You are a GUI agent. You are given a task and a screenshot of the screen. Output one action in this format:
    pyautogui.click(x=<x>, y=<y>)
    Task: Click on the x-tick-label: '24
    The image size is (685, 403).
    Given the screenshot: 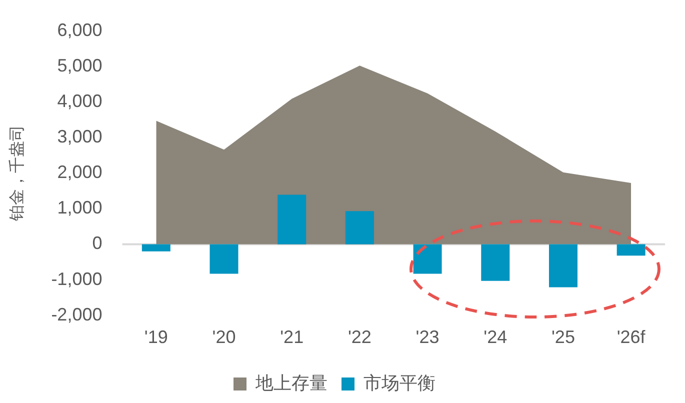 What is the action you would take?
    pyautogui.click(x=496, y=337)
    